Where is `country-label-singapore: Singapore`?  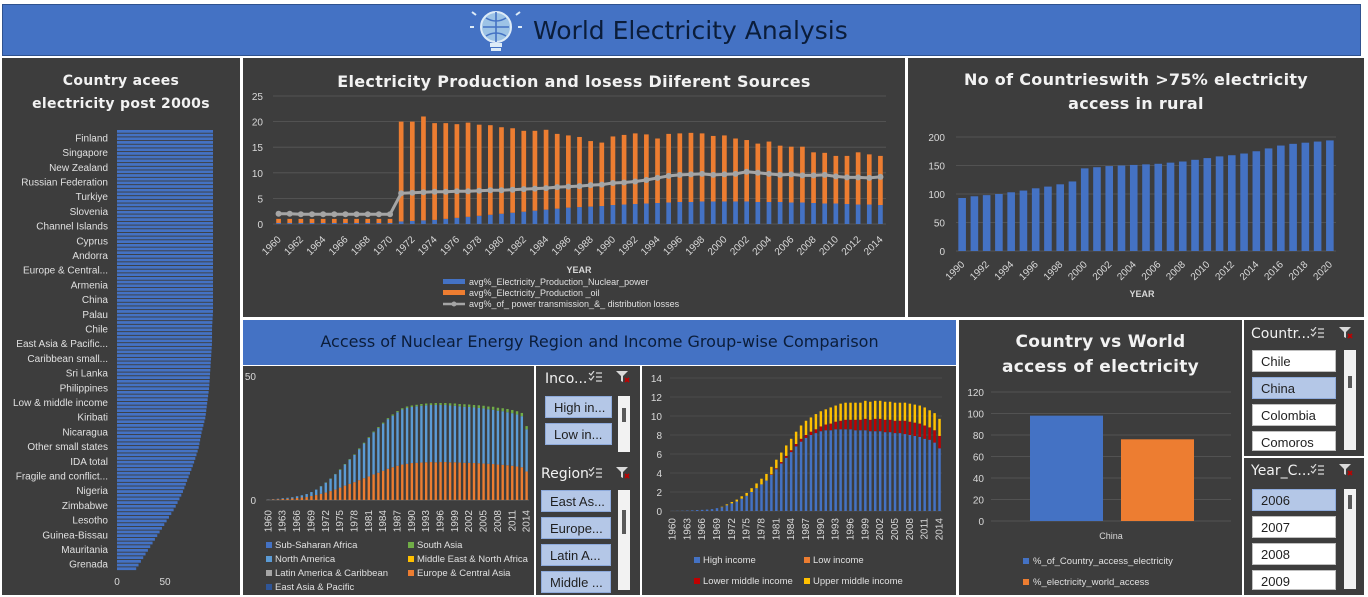
country-label-singapore: Singapore is located at coordinates (85, 153).